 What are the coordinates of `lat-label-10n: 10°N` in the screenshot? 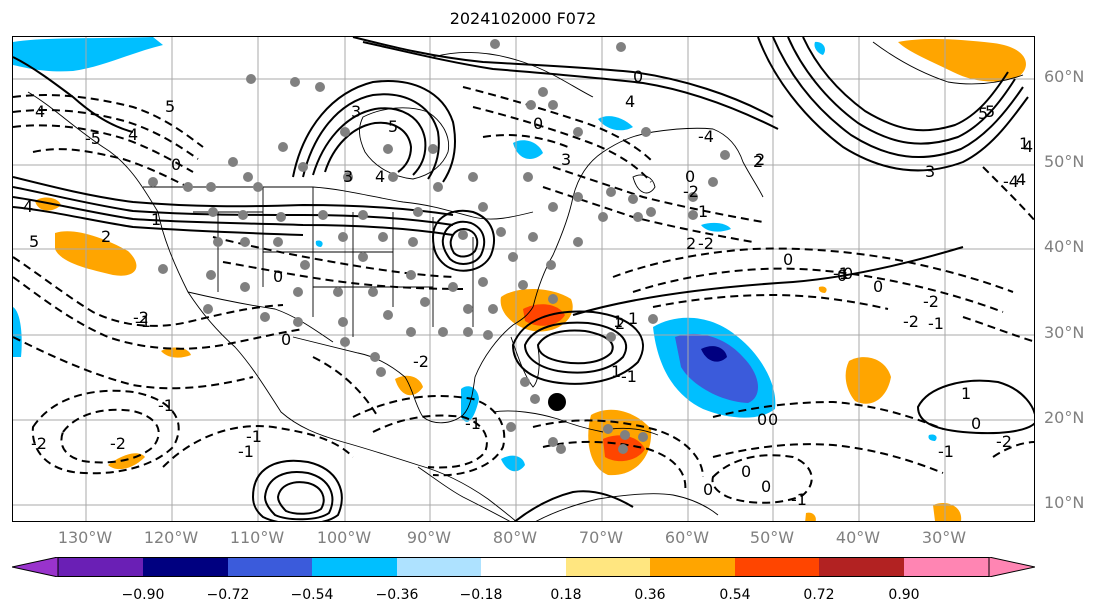 It's located at (1064, 502).